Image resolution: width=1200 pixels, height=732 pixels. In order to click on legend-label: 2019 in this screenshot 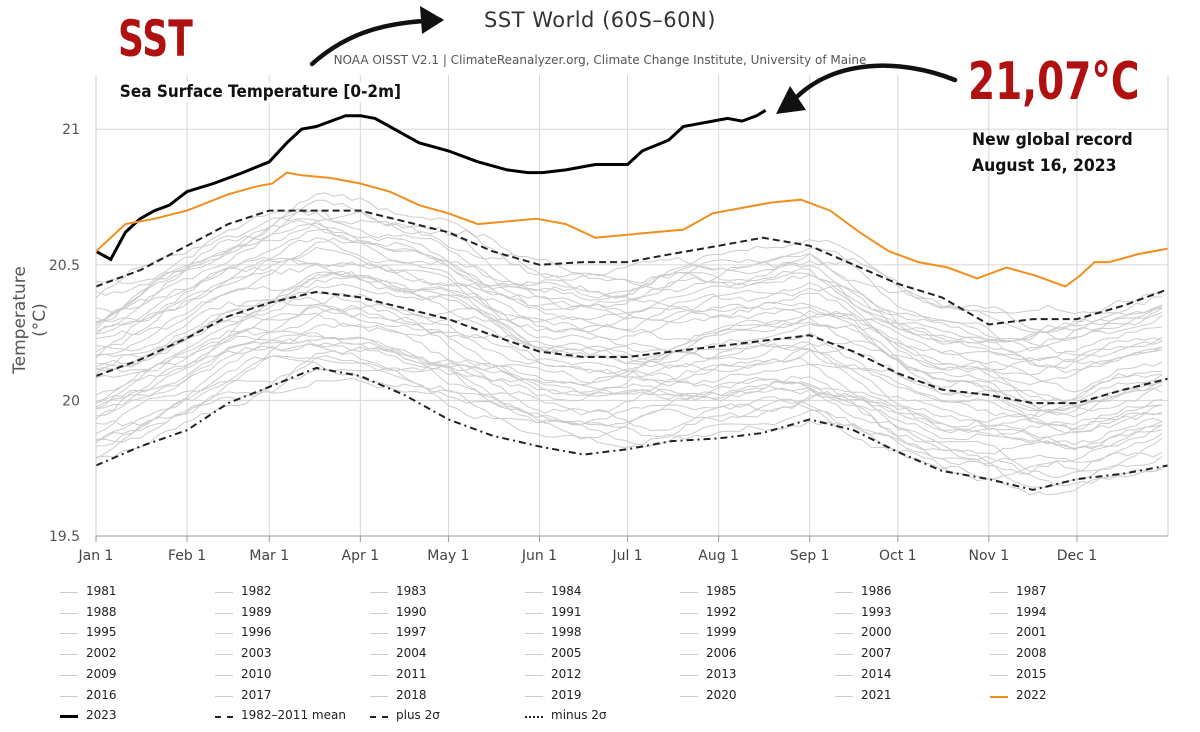, I will do `click(566, 694)`.